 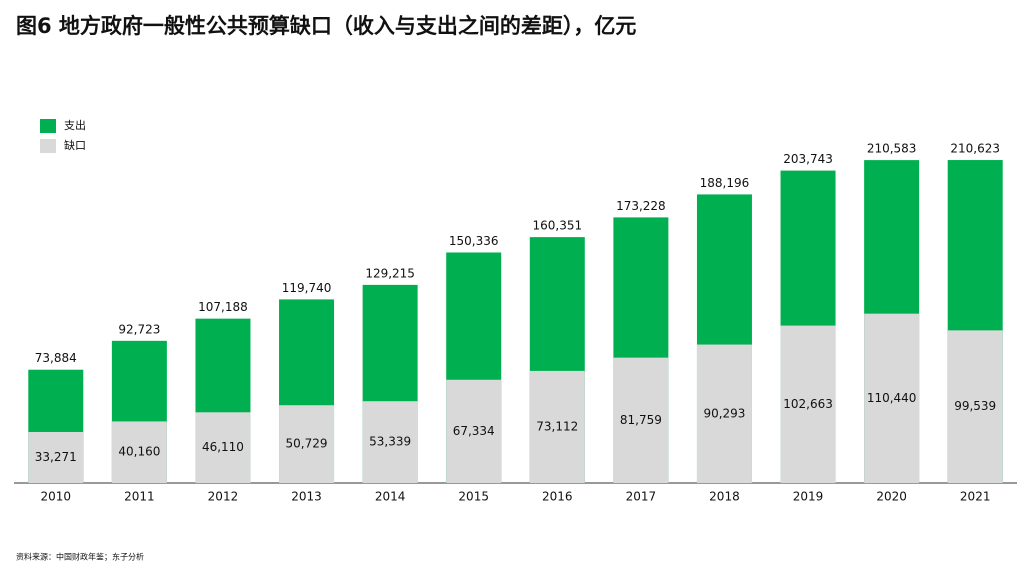 I want to click on value-label: 81,759, so click(x=641, y=420).